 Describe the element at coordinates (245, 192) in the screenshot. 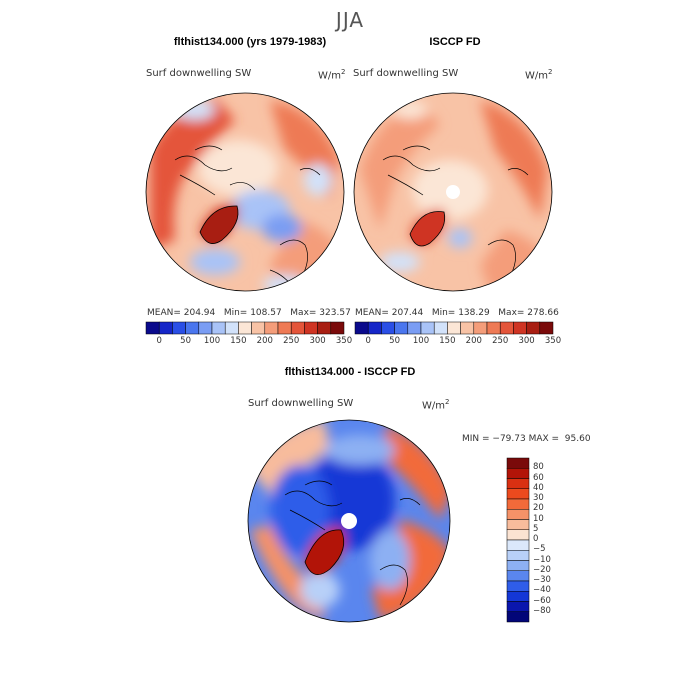

I see `polar-map-model` at that location.